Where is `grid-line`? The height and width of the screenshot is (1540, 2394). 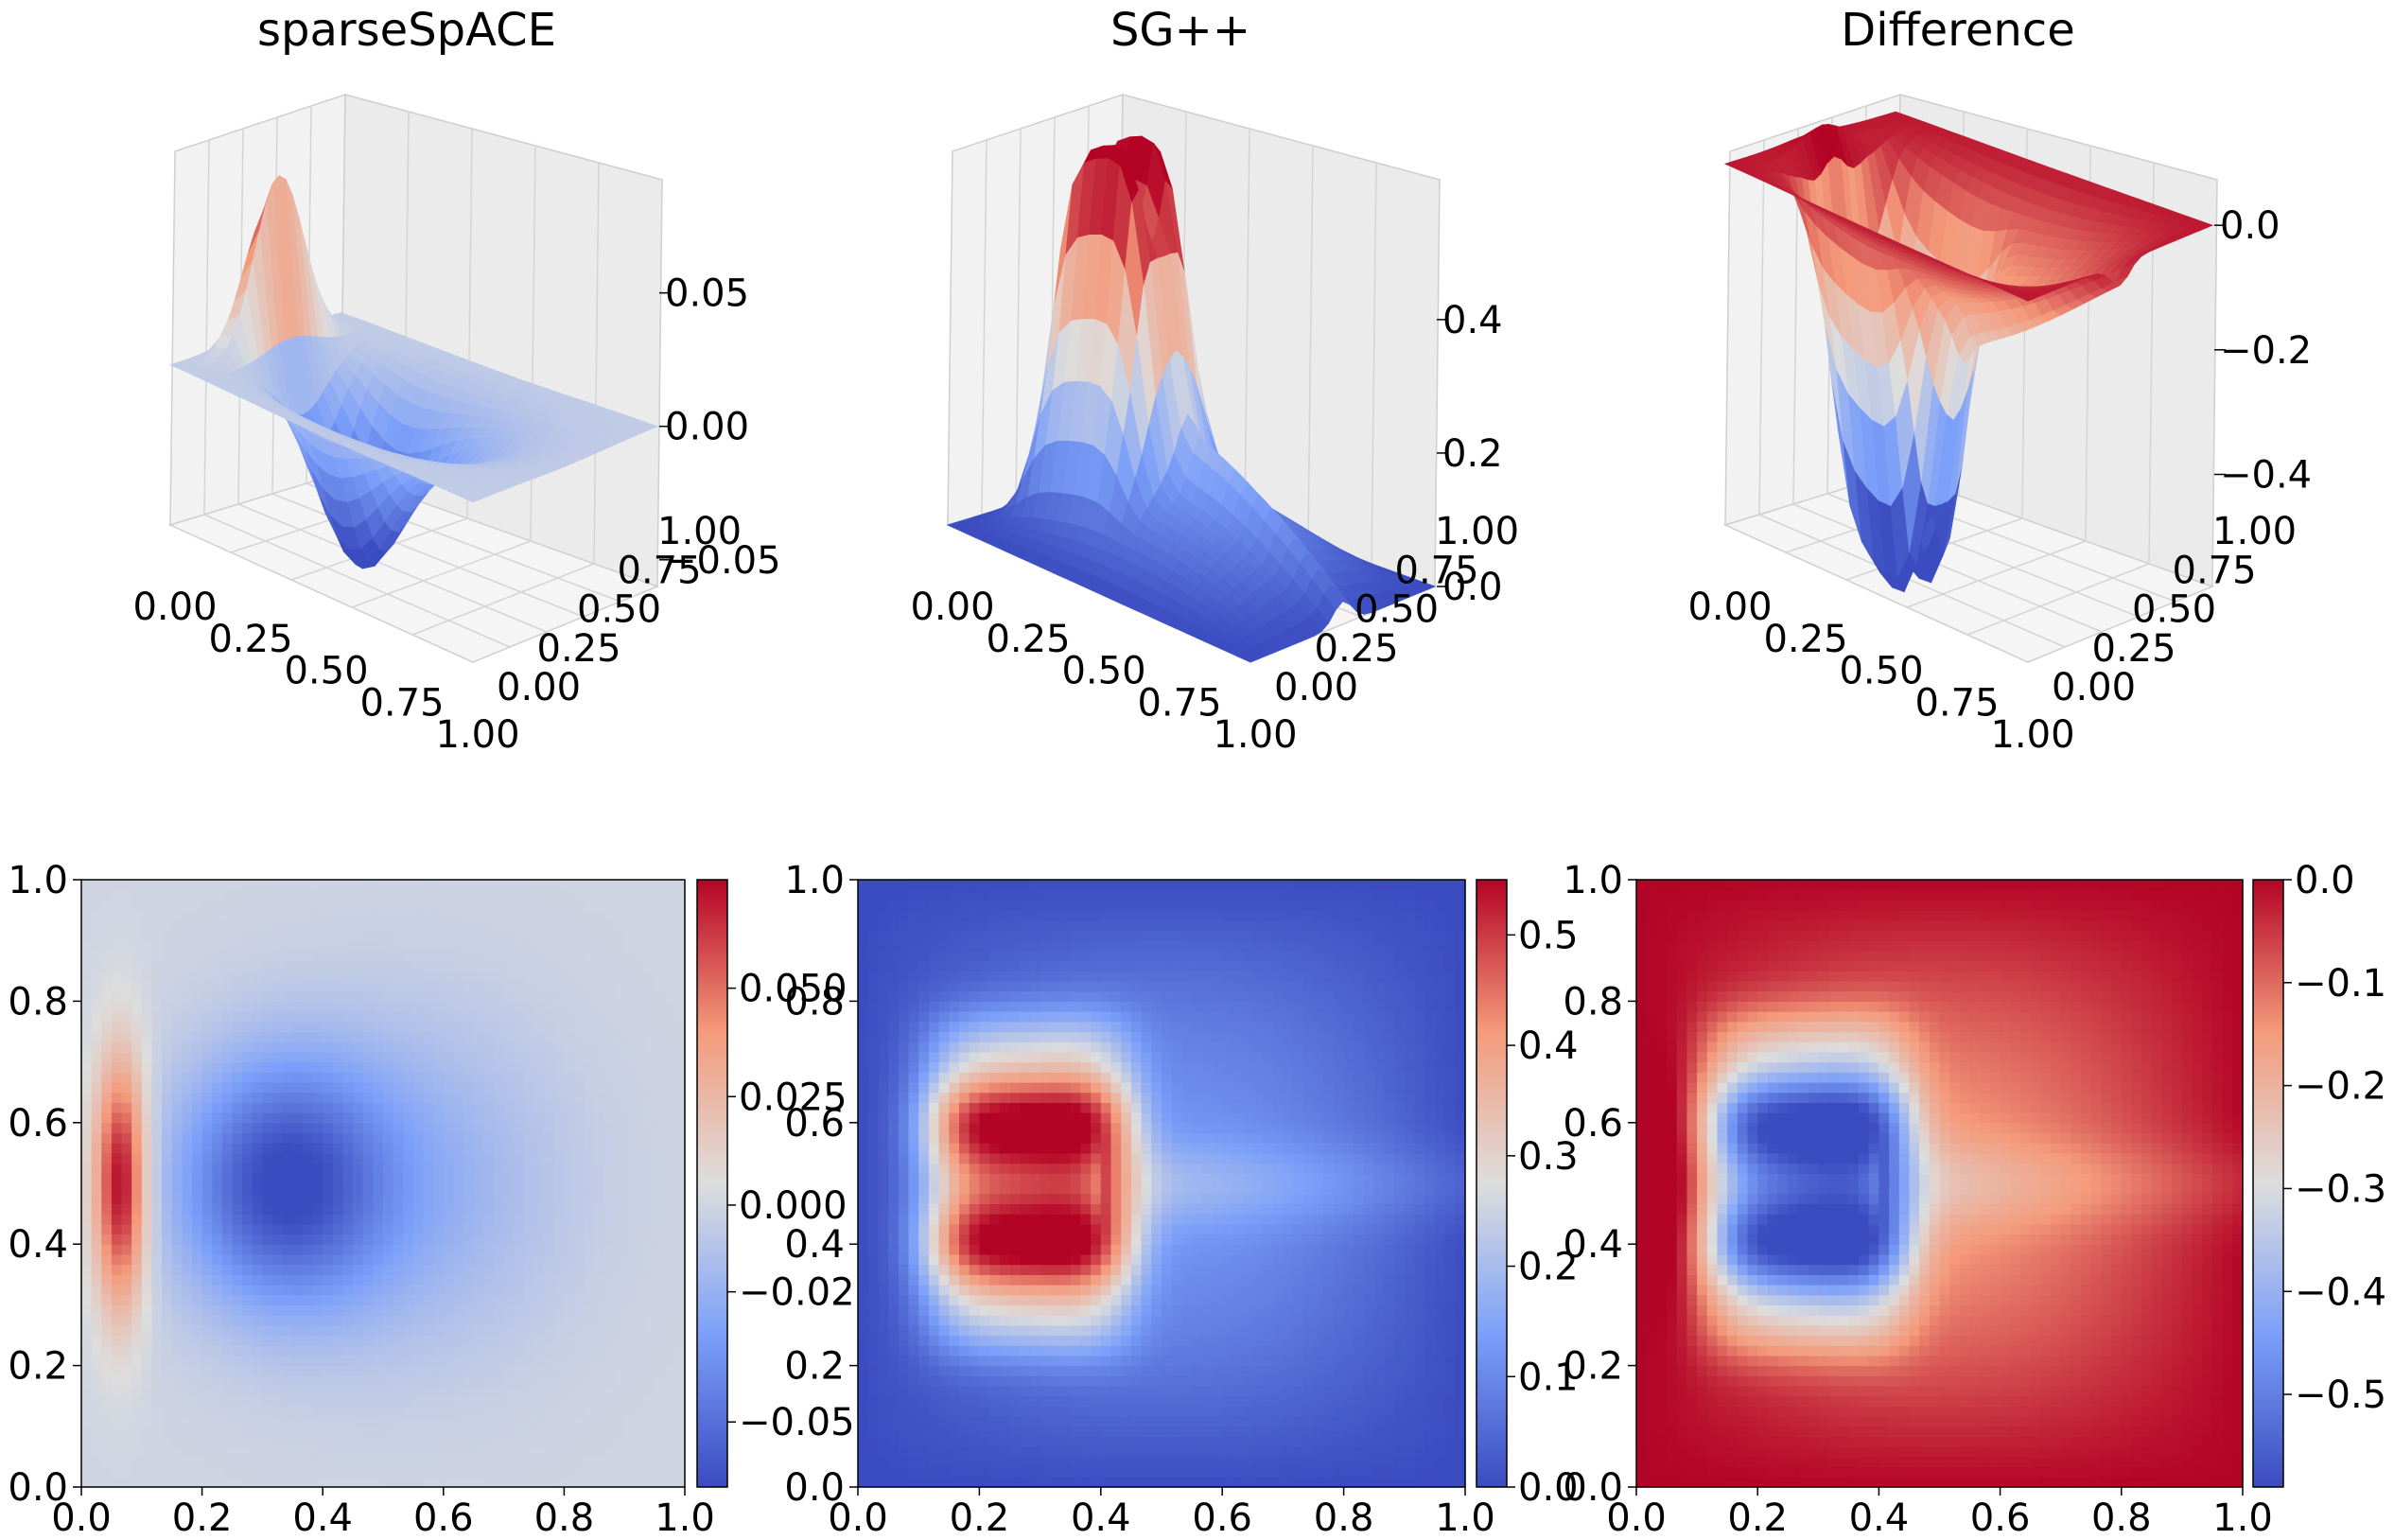 grid-line is located at coordinates (984, 327).